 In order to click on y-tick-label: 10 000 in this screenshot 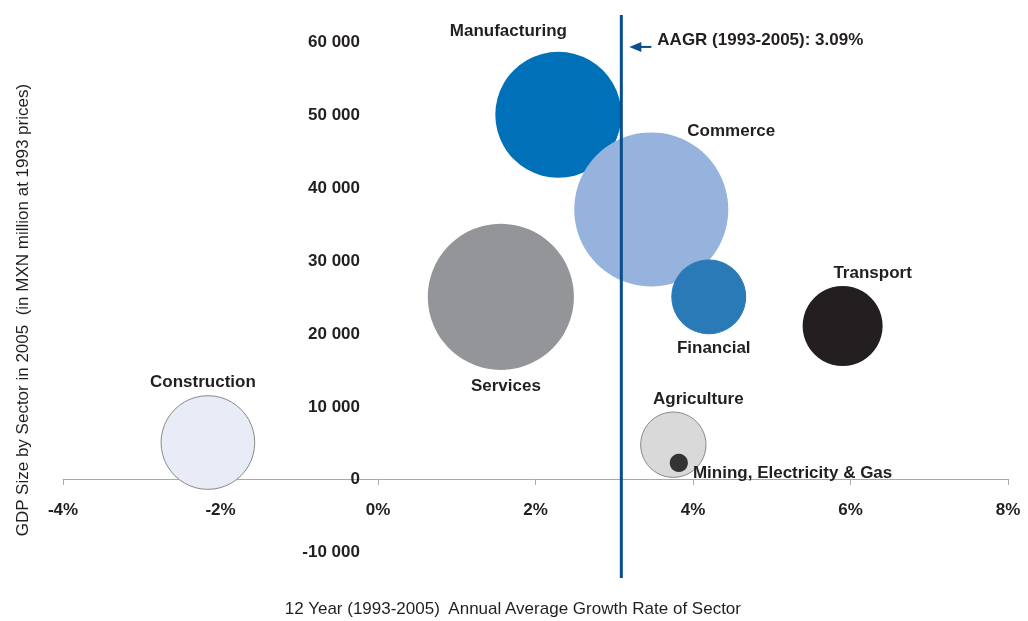, I will do `click(334, 406)`.